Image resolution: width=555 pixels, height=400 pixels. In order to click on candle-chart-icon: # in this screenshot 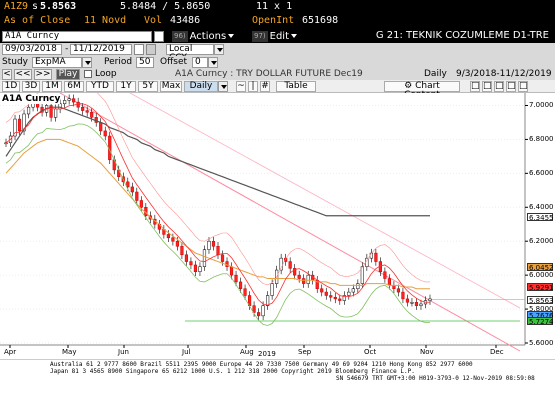, I will do `click(265, 86)`.